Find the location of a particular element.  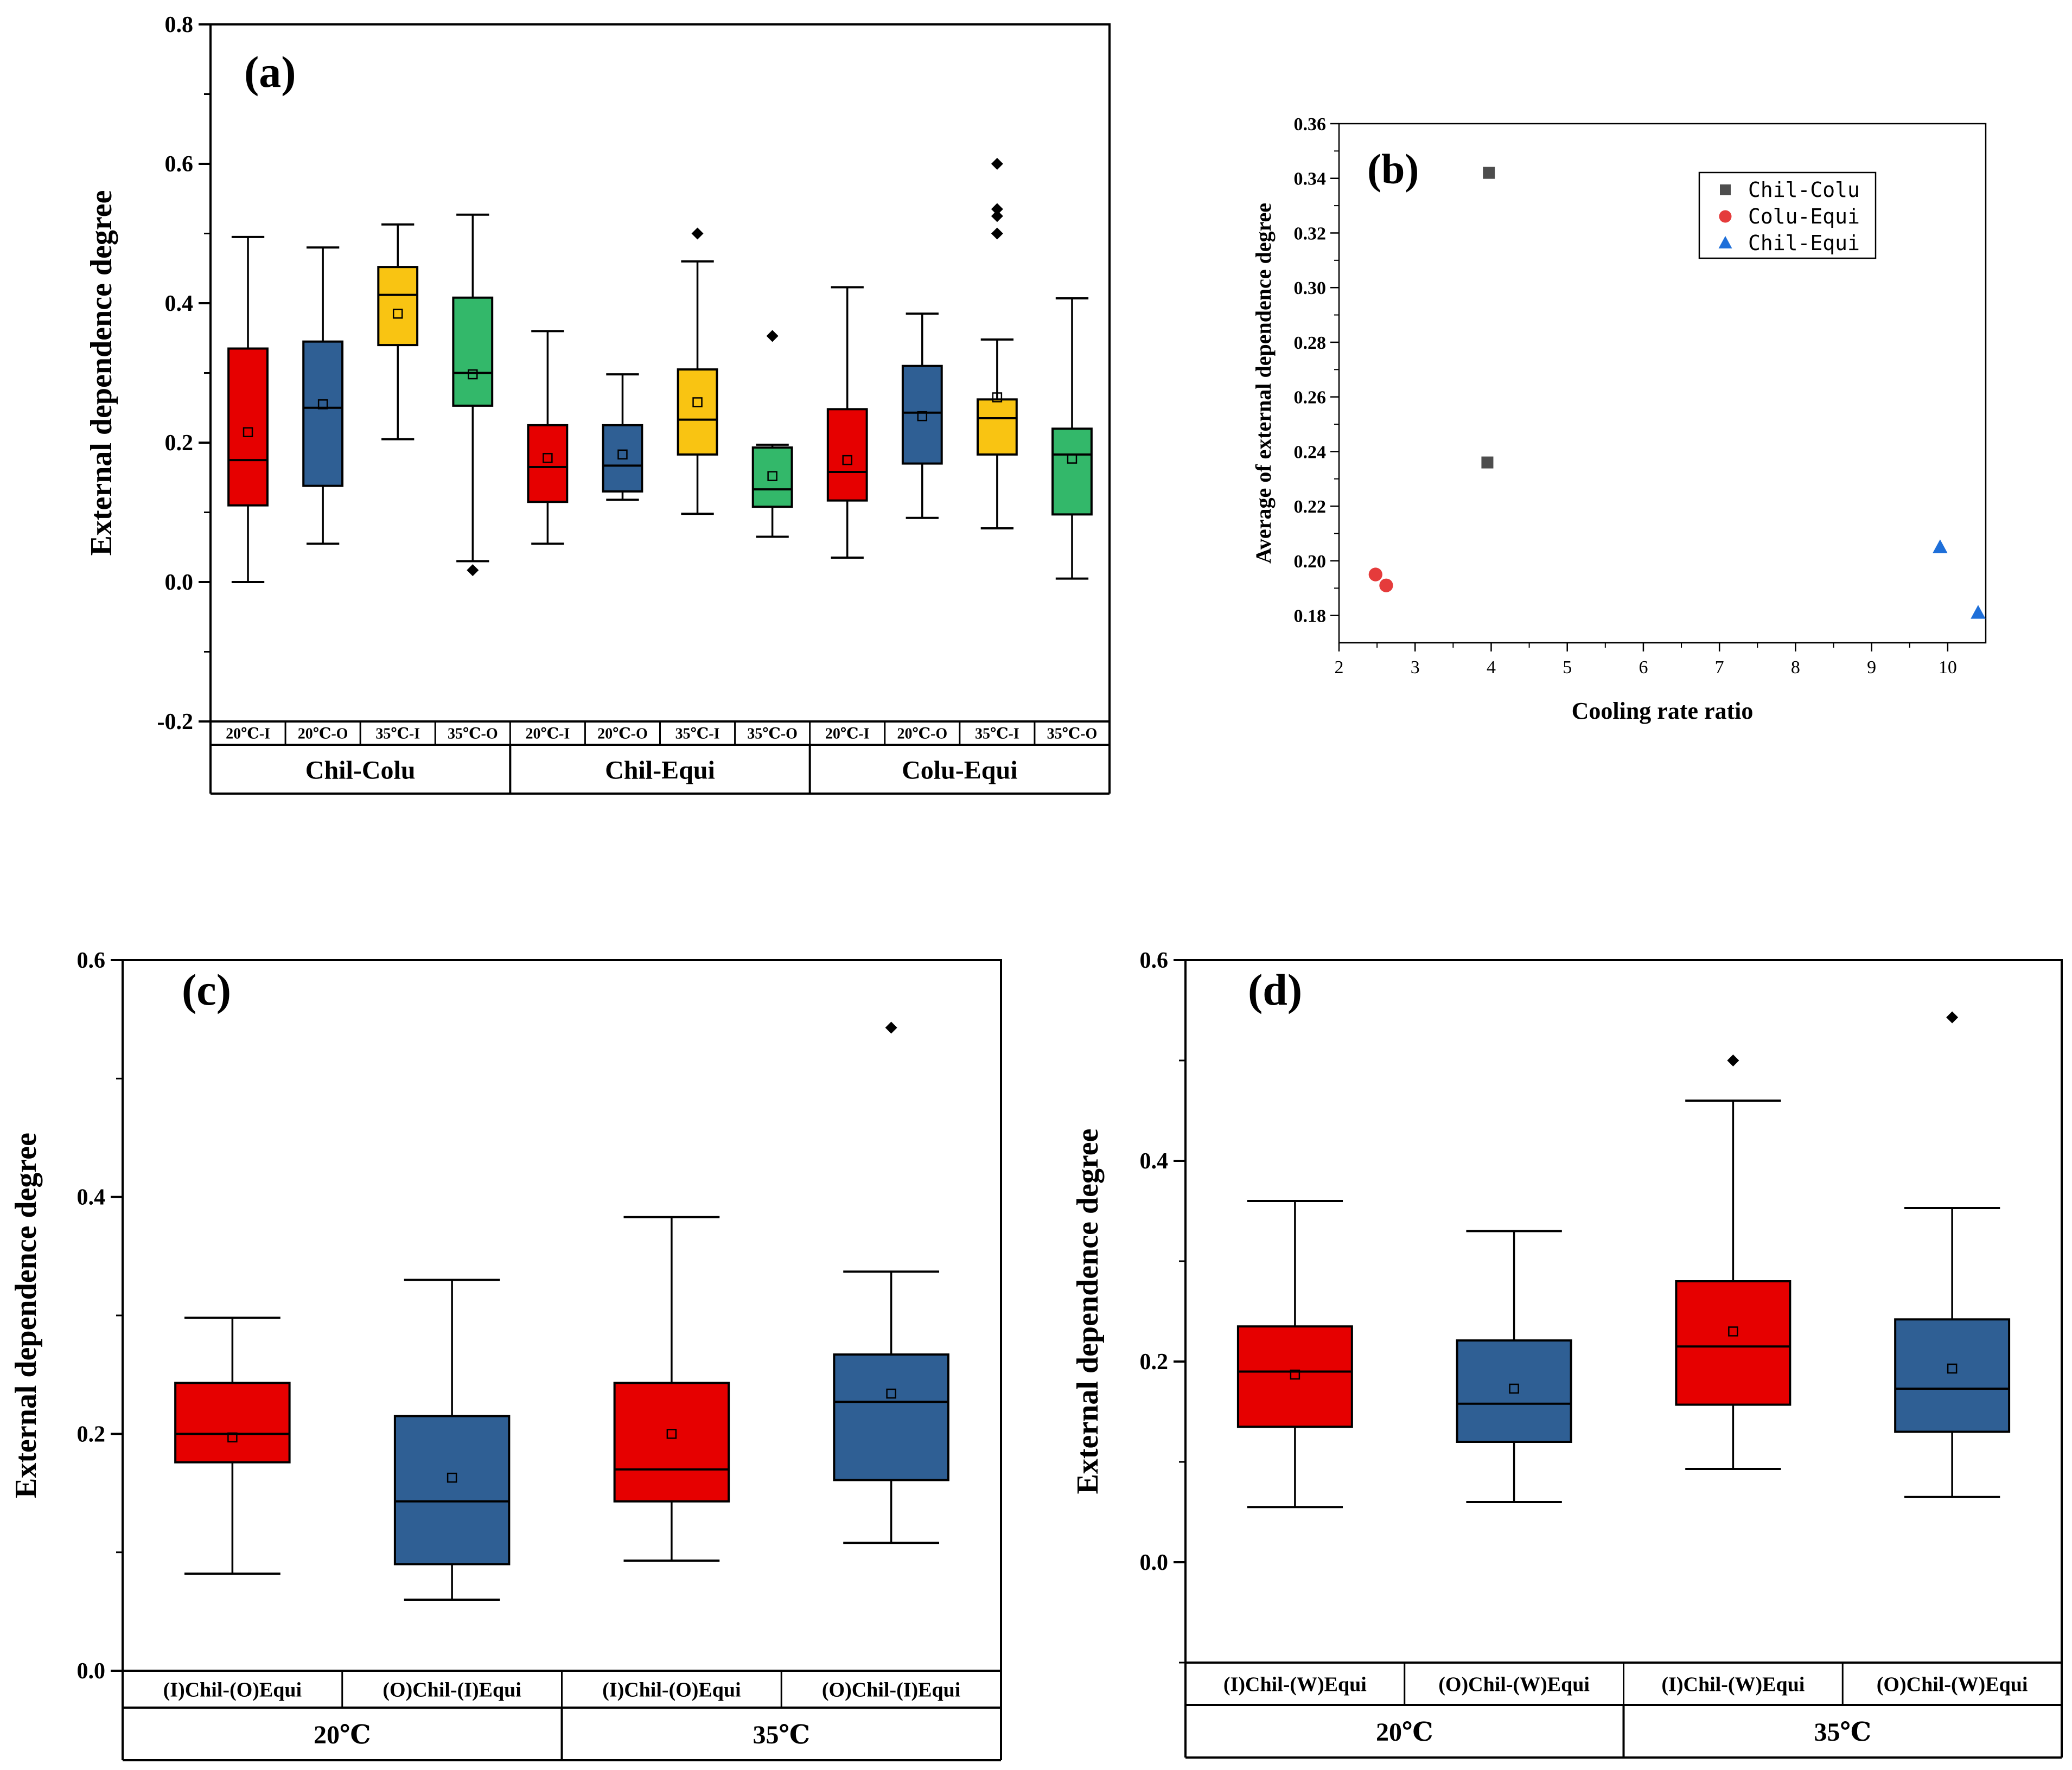

x-axis-label: Cooling rate ratio is located at coordinates (1663, 711).